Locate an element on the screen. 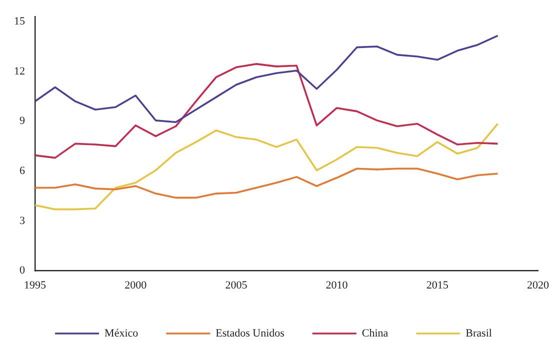 The image size is (557, 353). x-tick-label: 2015 is located at coordinates (437, 285).